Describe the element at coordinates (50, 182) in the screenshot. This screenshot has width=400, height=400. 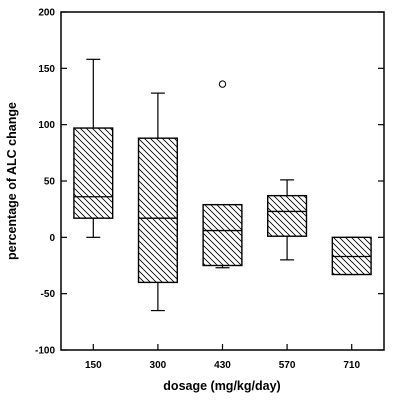
I see `y-tick-label: 50` at that location.